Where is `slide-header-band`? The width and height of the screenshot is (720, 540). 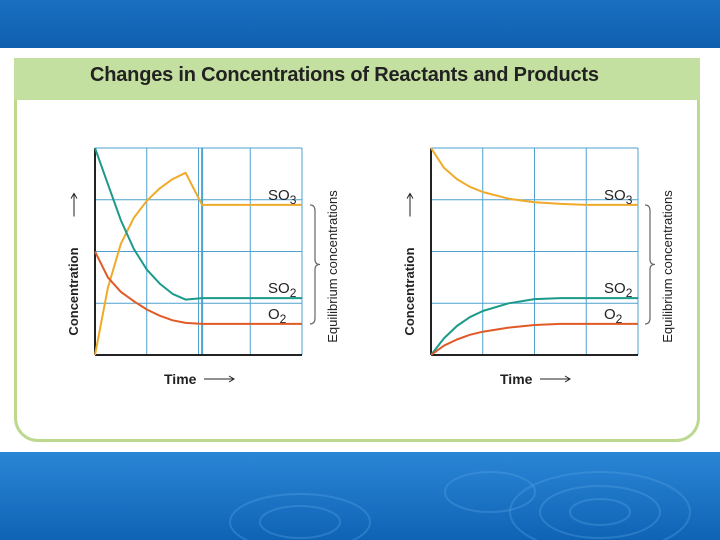 slide-header-band is located at coordinates (360, 24).